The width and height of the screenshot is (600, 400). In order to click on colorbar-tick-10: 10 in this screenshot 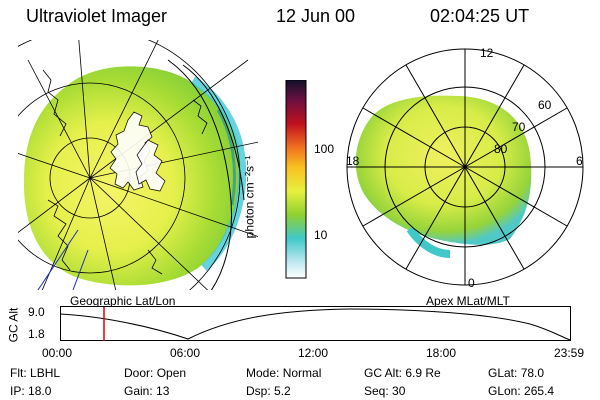, I will do `click(321, 235)`.